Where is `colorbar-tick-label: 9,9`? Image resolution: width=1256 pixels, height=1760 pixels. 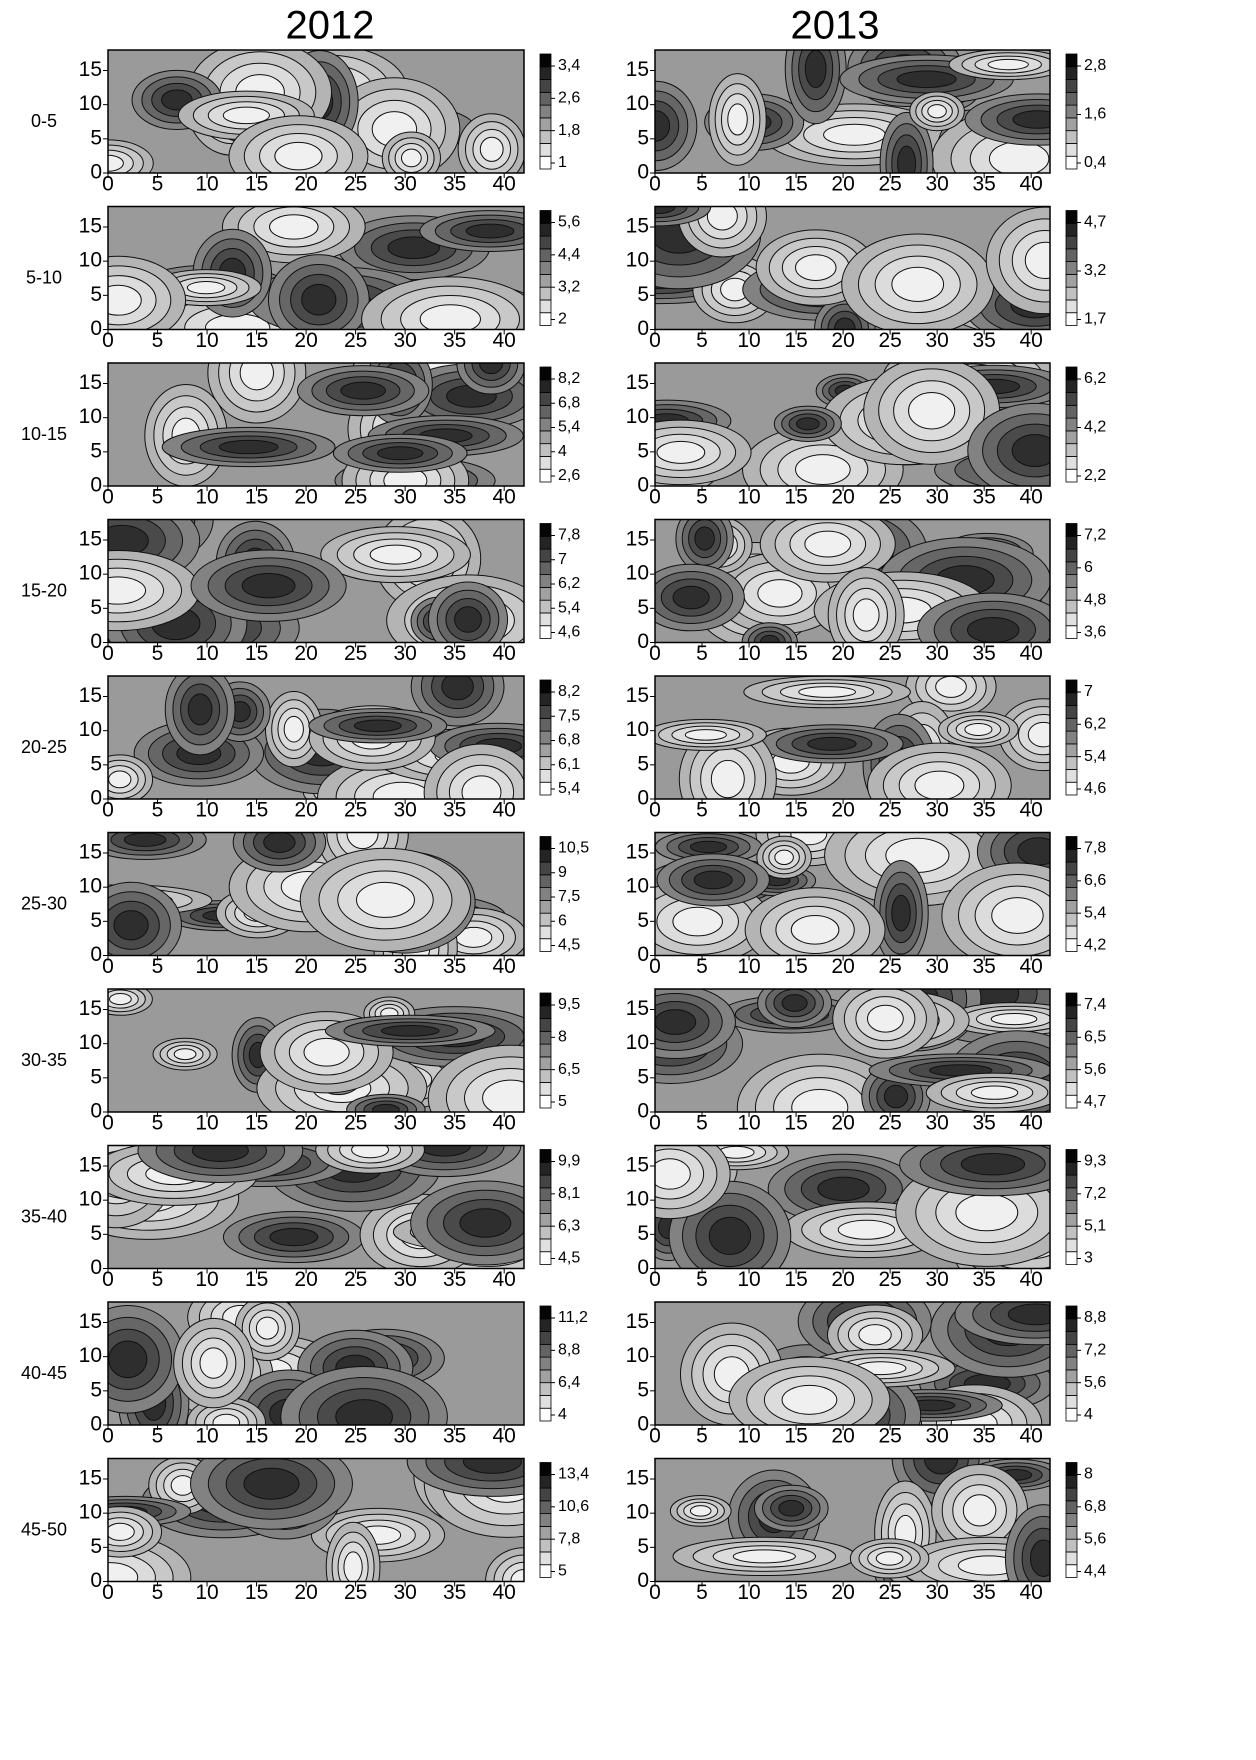 colorbar-tick-label: 9,9 is located at coordinates (569, 1161).